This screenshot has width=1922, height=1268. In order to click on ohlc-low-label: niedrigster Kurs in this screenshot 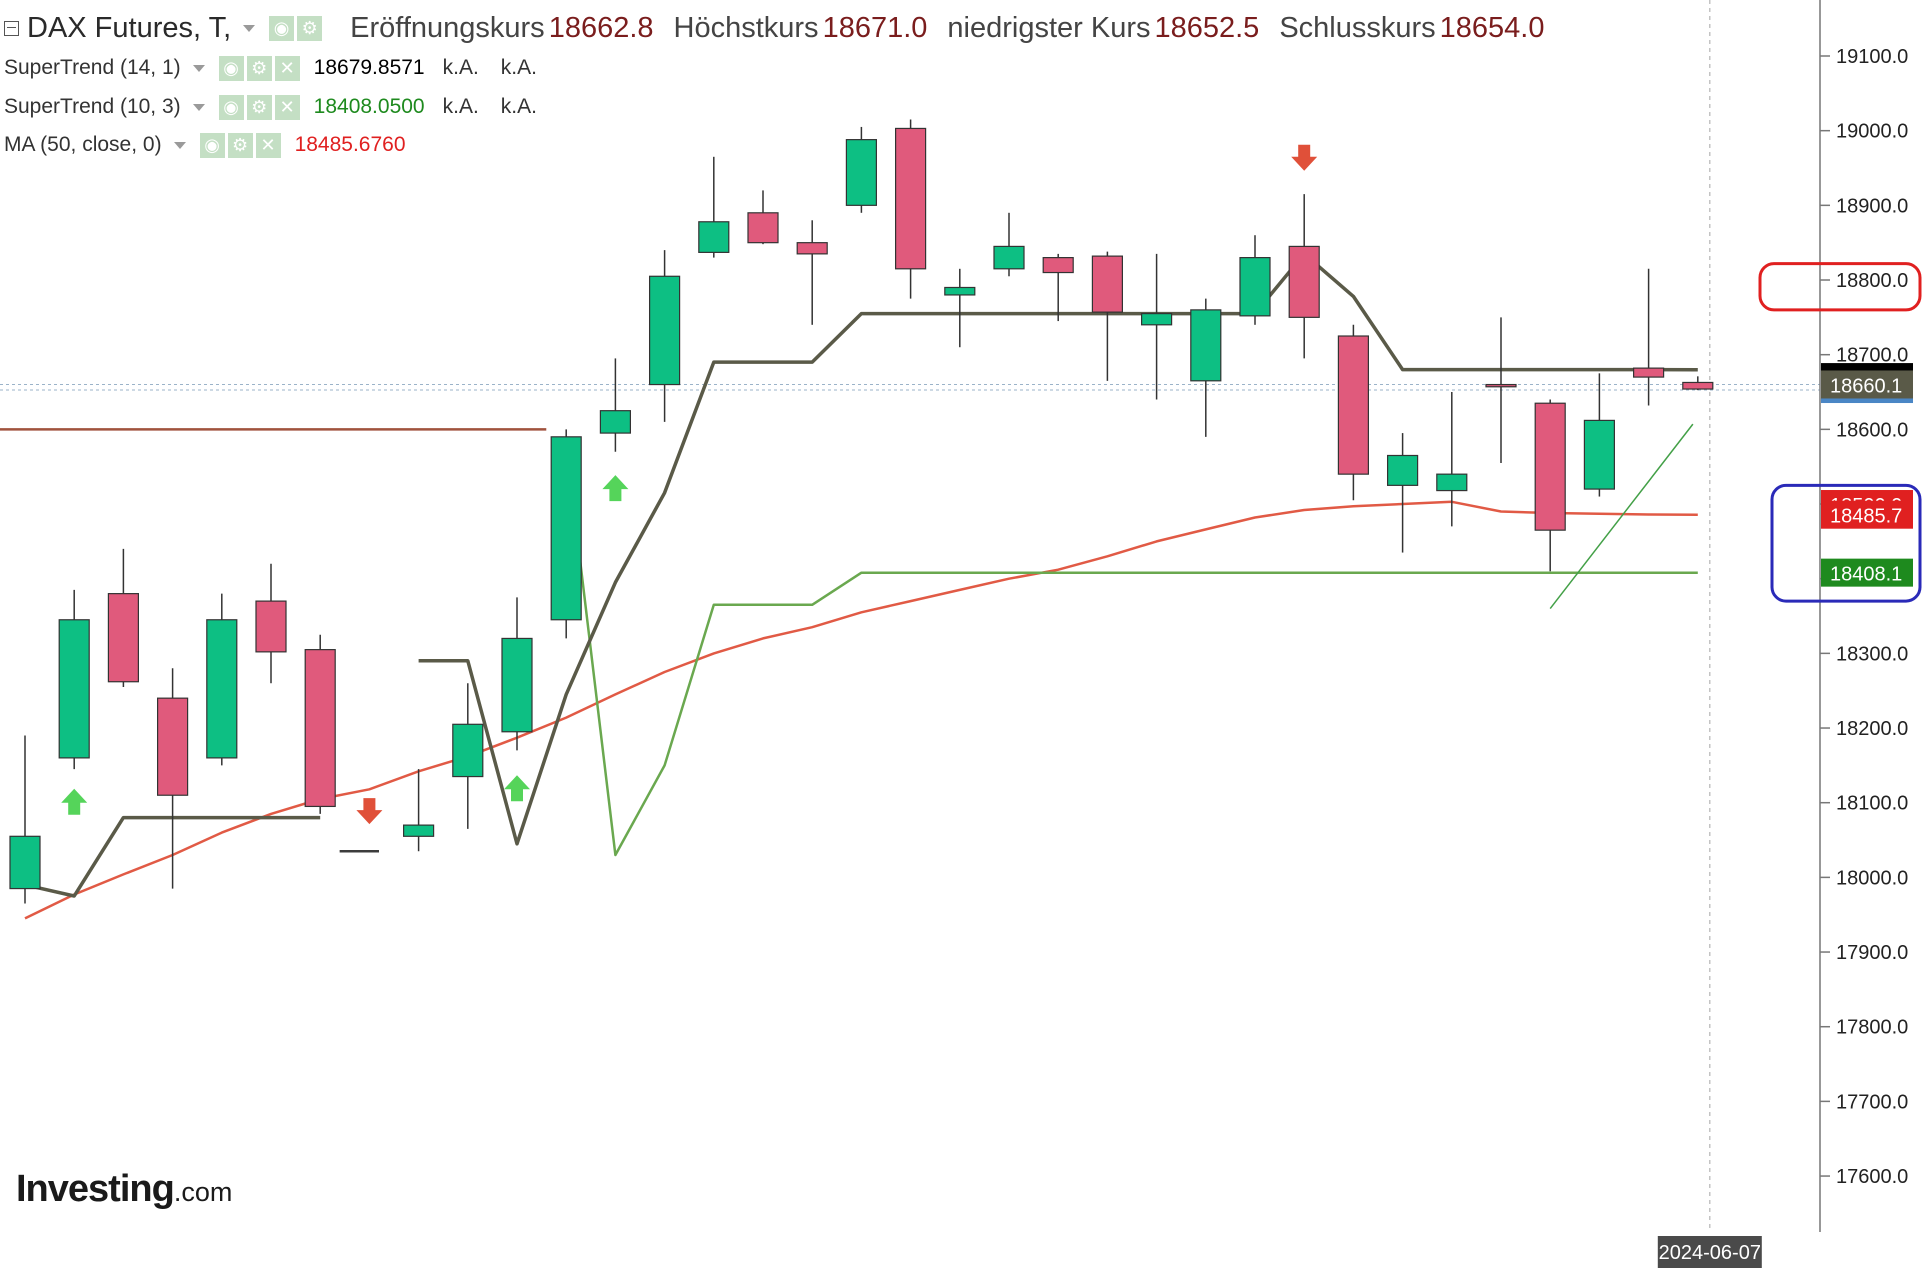, I will do `click(1049, 27)`.